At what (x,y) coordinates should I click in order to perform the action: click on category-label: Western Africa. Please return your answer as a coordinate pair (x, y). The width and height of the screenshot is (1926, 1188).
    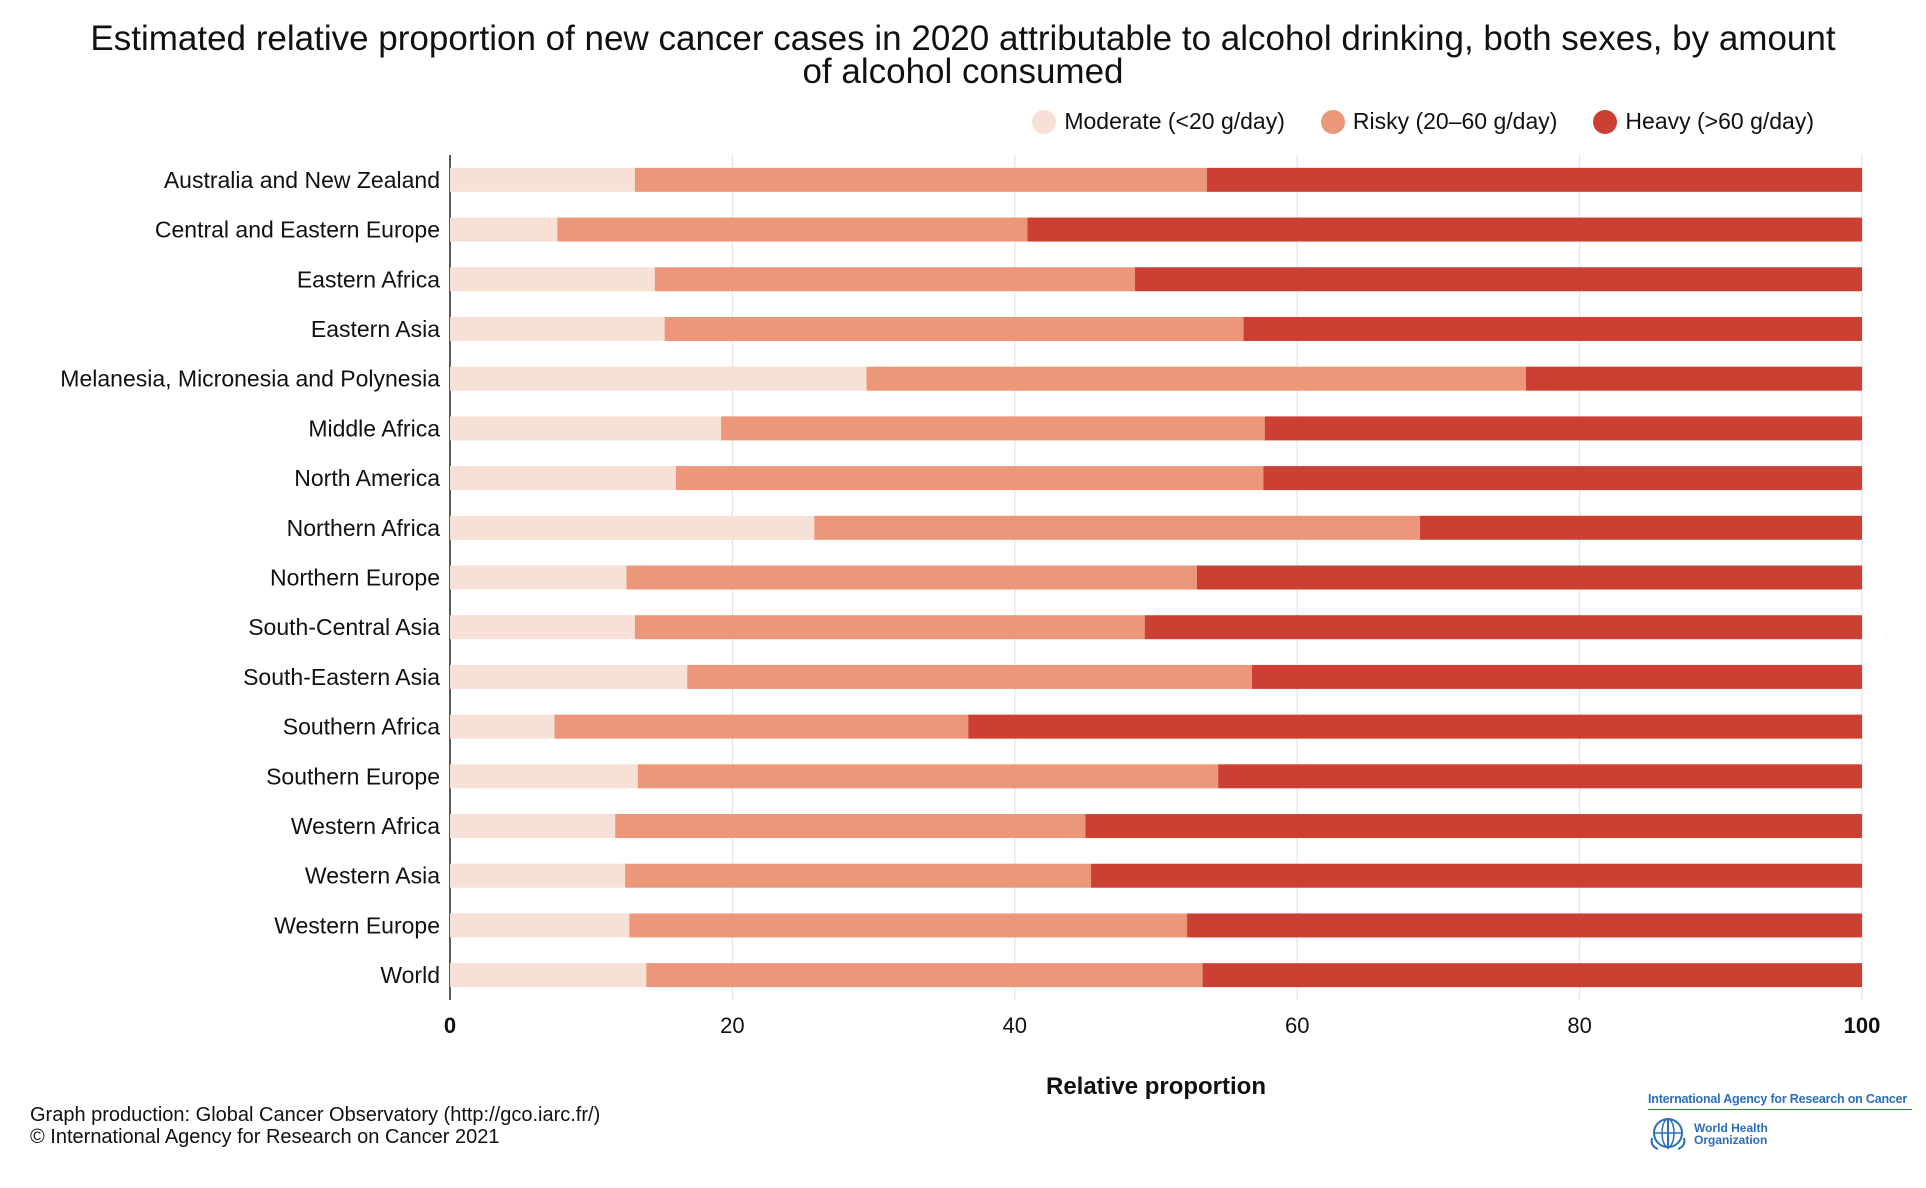
    Looking at the image, I should click on (365, 826).